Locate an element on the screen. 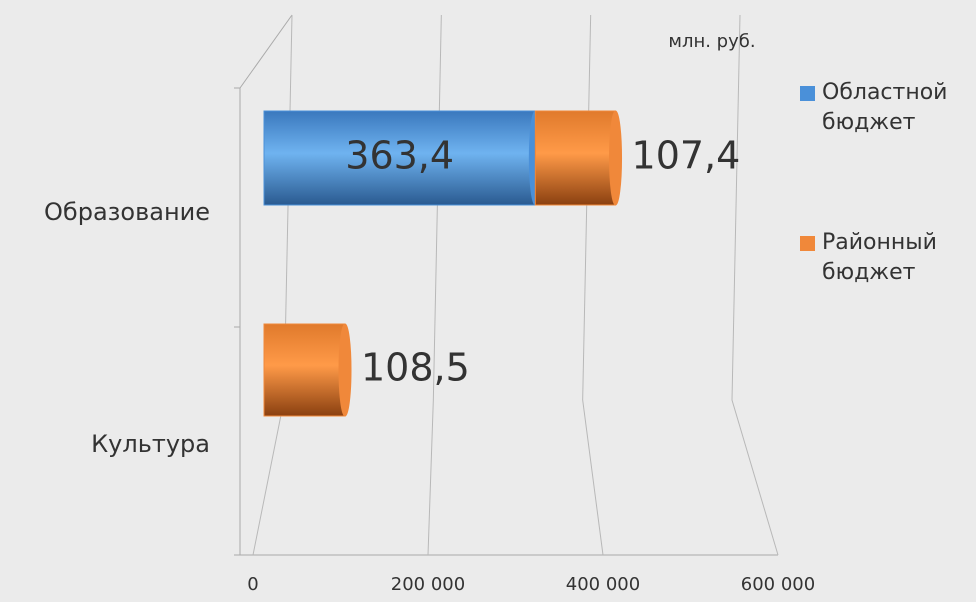 The height and width of the screenshot is (602, 976). data-label: 108,5 is located at coordinates (415, 368).